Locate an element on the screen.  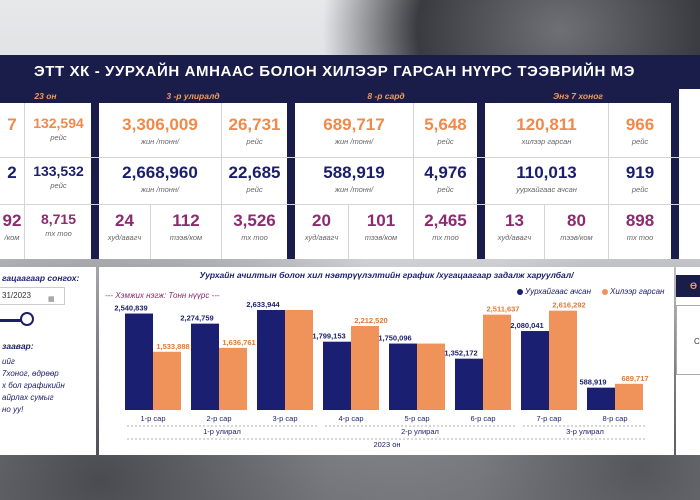
year-label: 2023 он is located at coordinates (386, 444).